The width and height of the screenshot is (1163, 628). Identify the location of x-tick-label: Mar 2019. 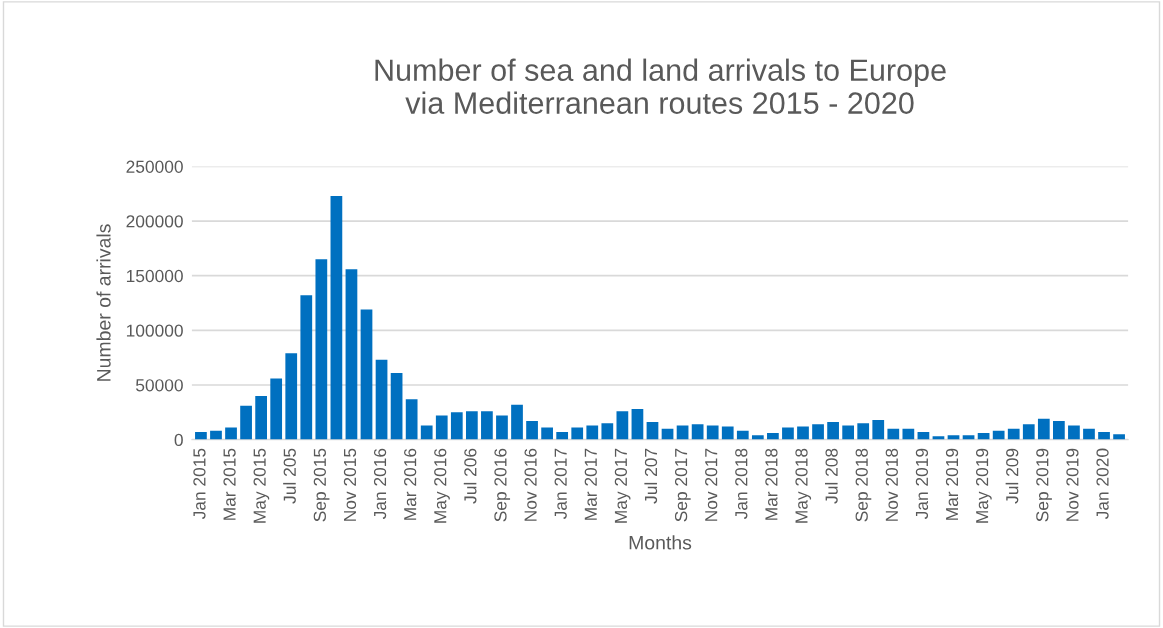
(952, 484).